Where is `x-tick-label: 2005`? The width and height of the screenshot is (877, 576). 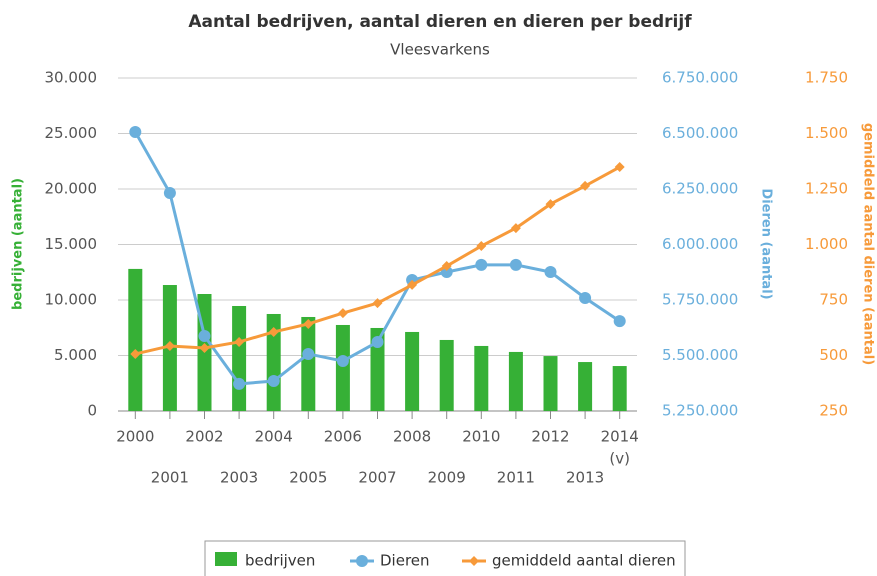 x-tick-label: 2005 is located at coordinates (308, 478).